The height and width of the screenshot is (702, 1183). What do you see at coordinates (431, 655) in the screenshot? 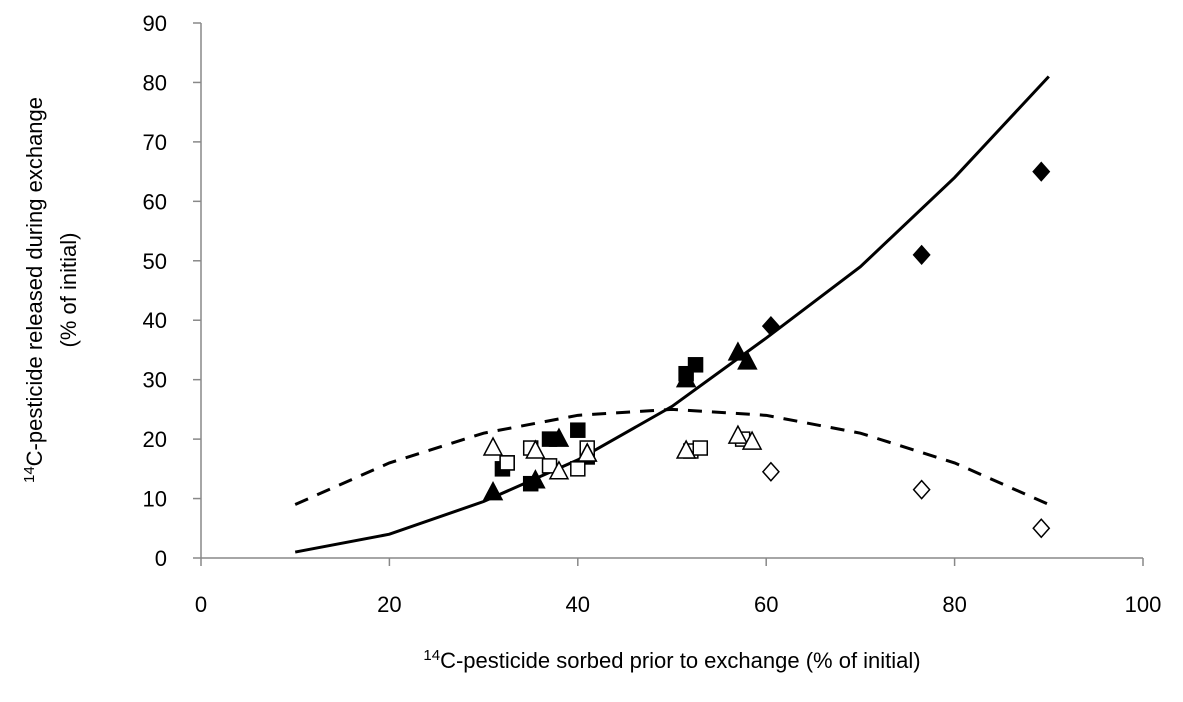
I see `x-axis-label-sup: 14` at bounding box center [431, 655].